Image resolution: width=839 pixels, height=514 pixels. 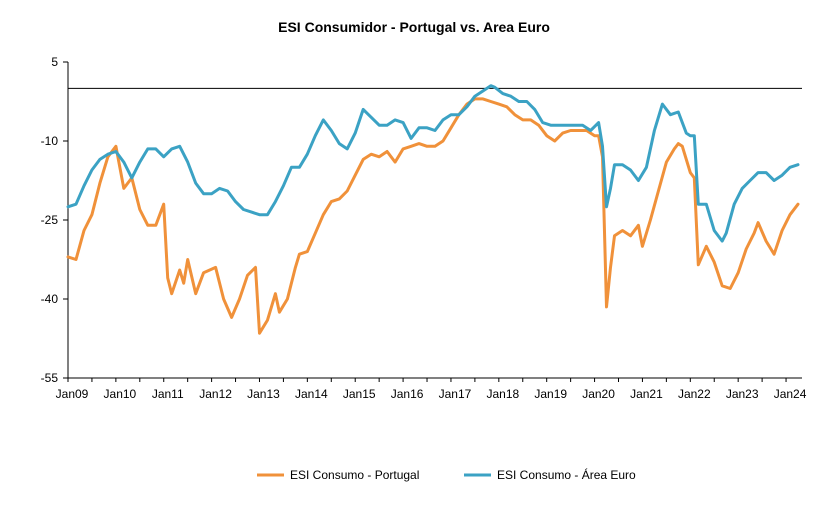 What do you see at coordinates (598, 394) in the screenshot?
I see `x-tick-label: Jan20` at bounding box center [598, 394].